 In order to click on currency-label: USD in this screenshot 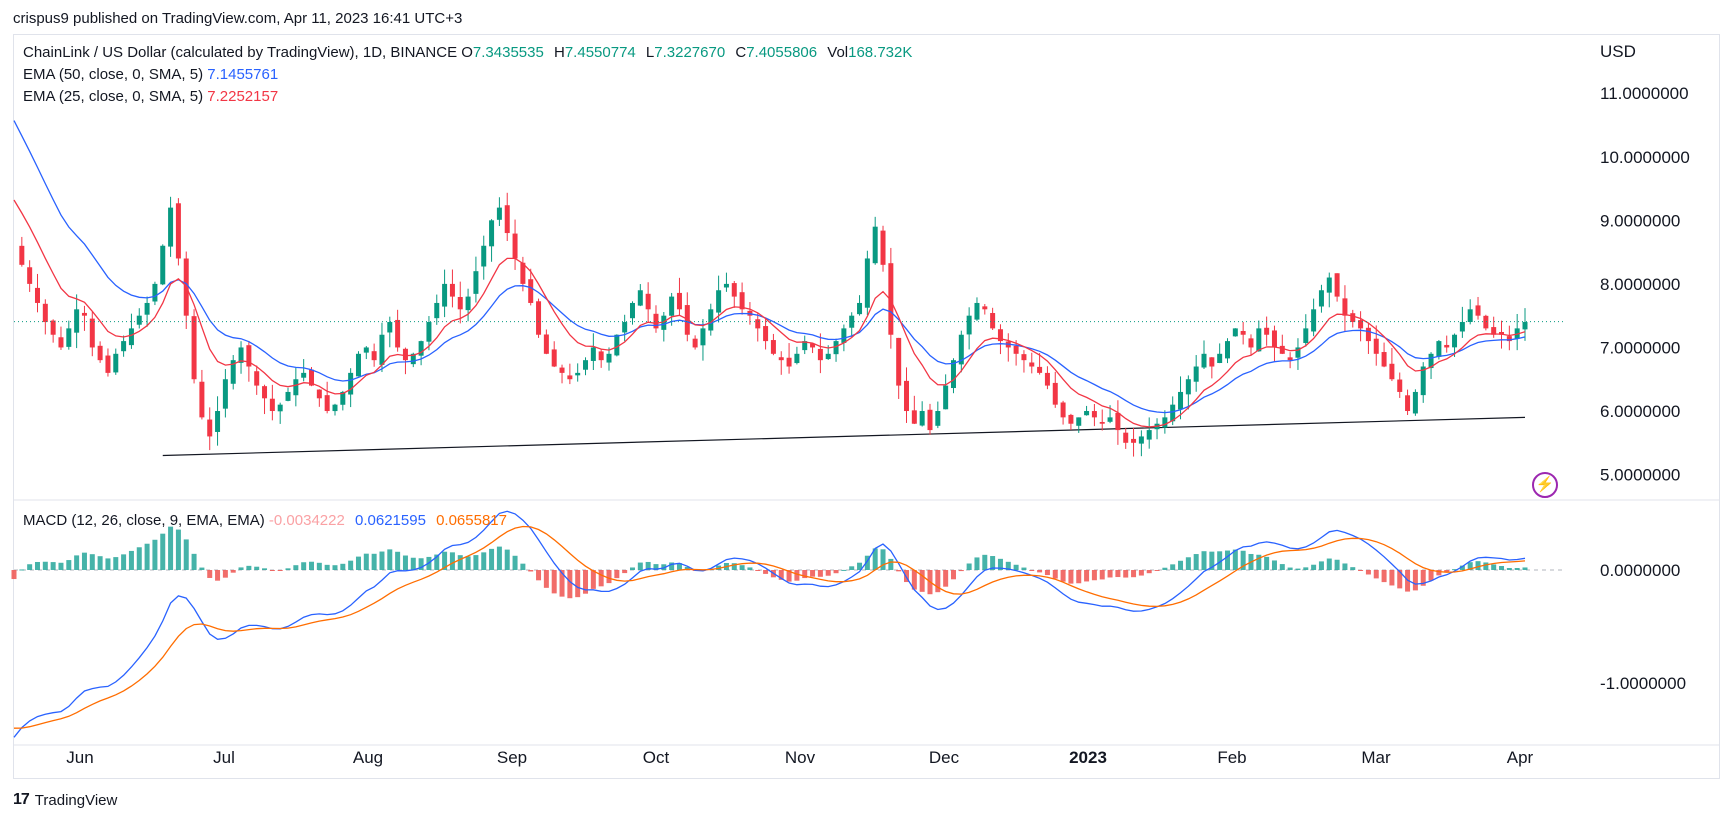, I will do `click(1618, 51)`.